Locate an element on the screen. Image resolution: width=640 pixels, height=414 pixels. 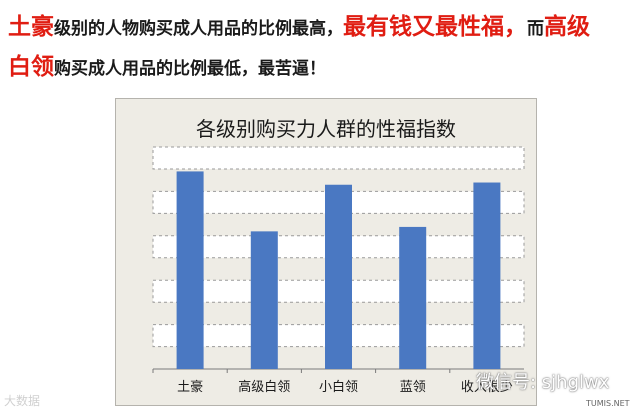
headline-text-3: 购买成人用品的比例最低，最苦逼！ is located at coordinates (190, 69).